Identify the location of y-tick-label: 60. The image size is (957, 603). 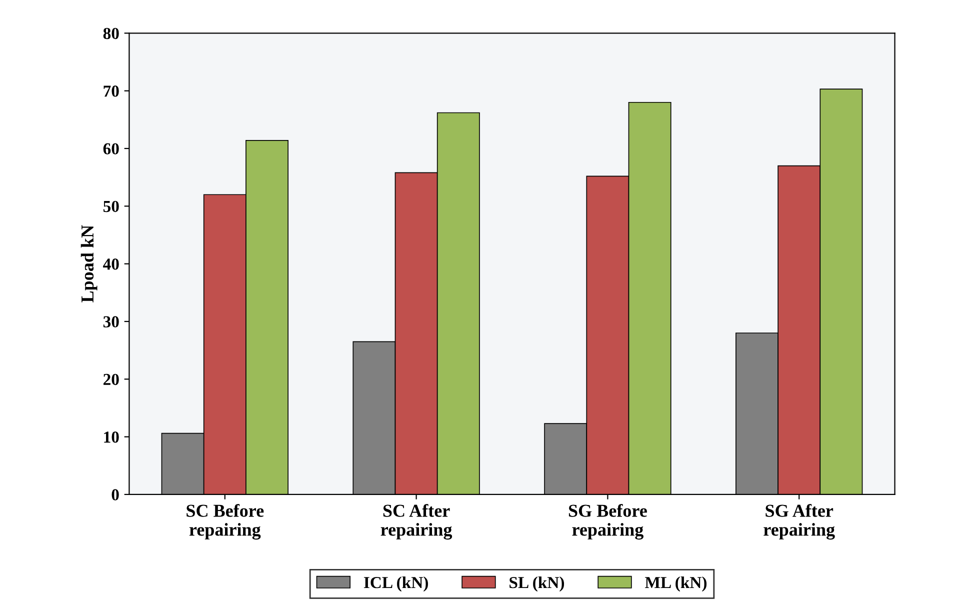
(111, 148).